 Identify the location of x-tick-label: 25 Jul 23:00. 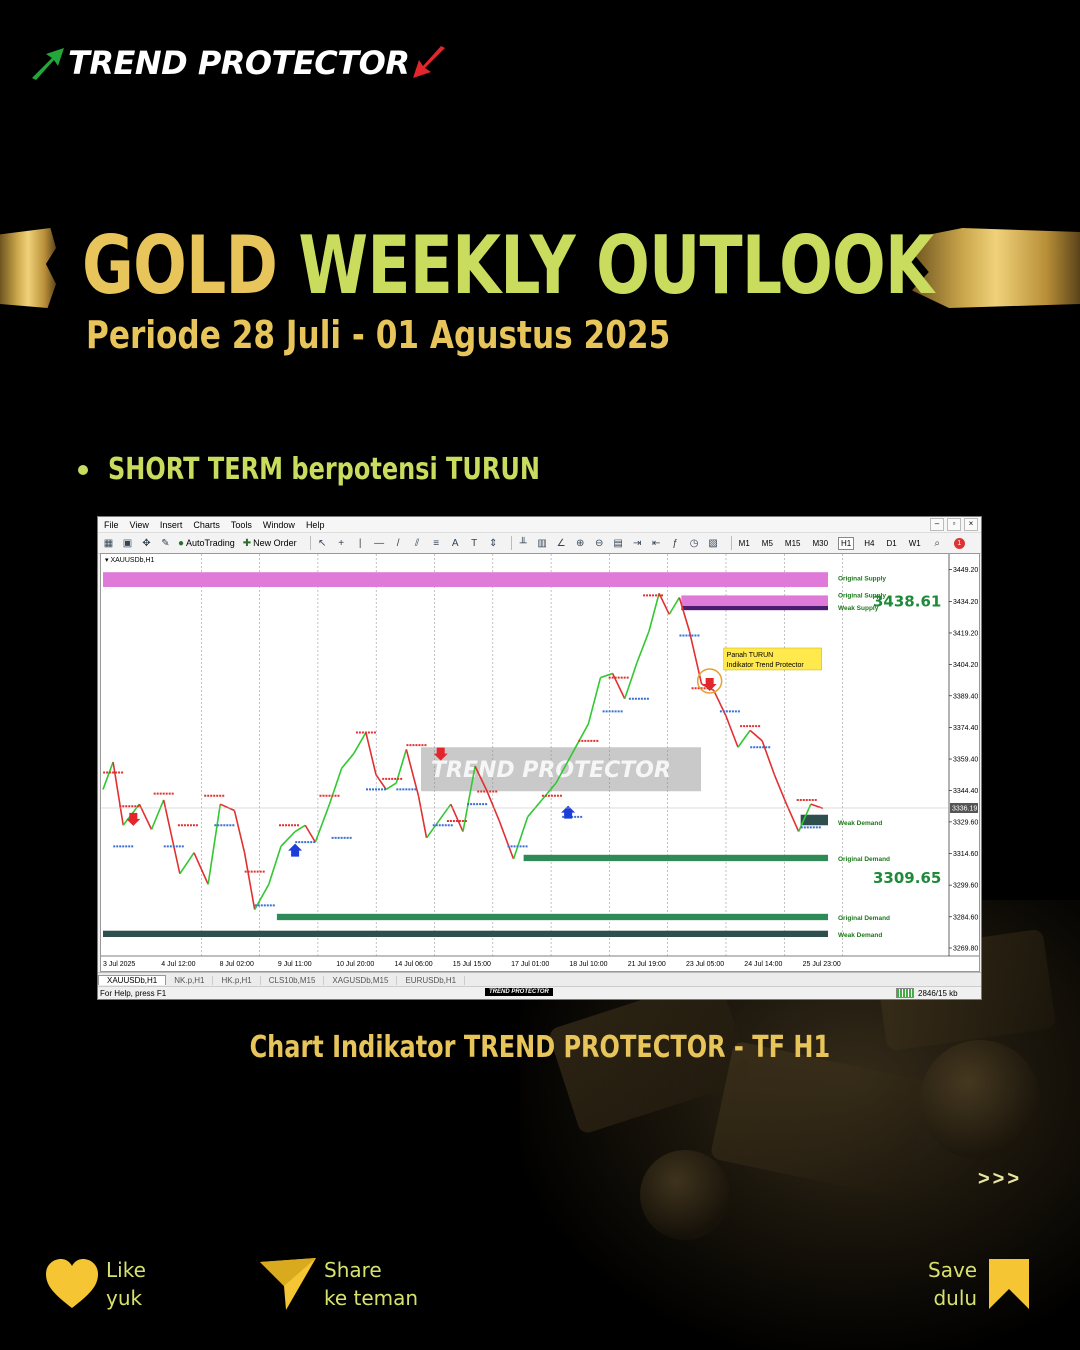
(822, 964).